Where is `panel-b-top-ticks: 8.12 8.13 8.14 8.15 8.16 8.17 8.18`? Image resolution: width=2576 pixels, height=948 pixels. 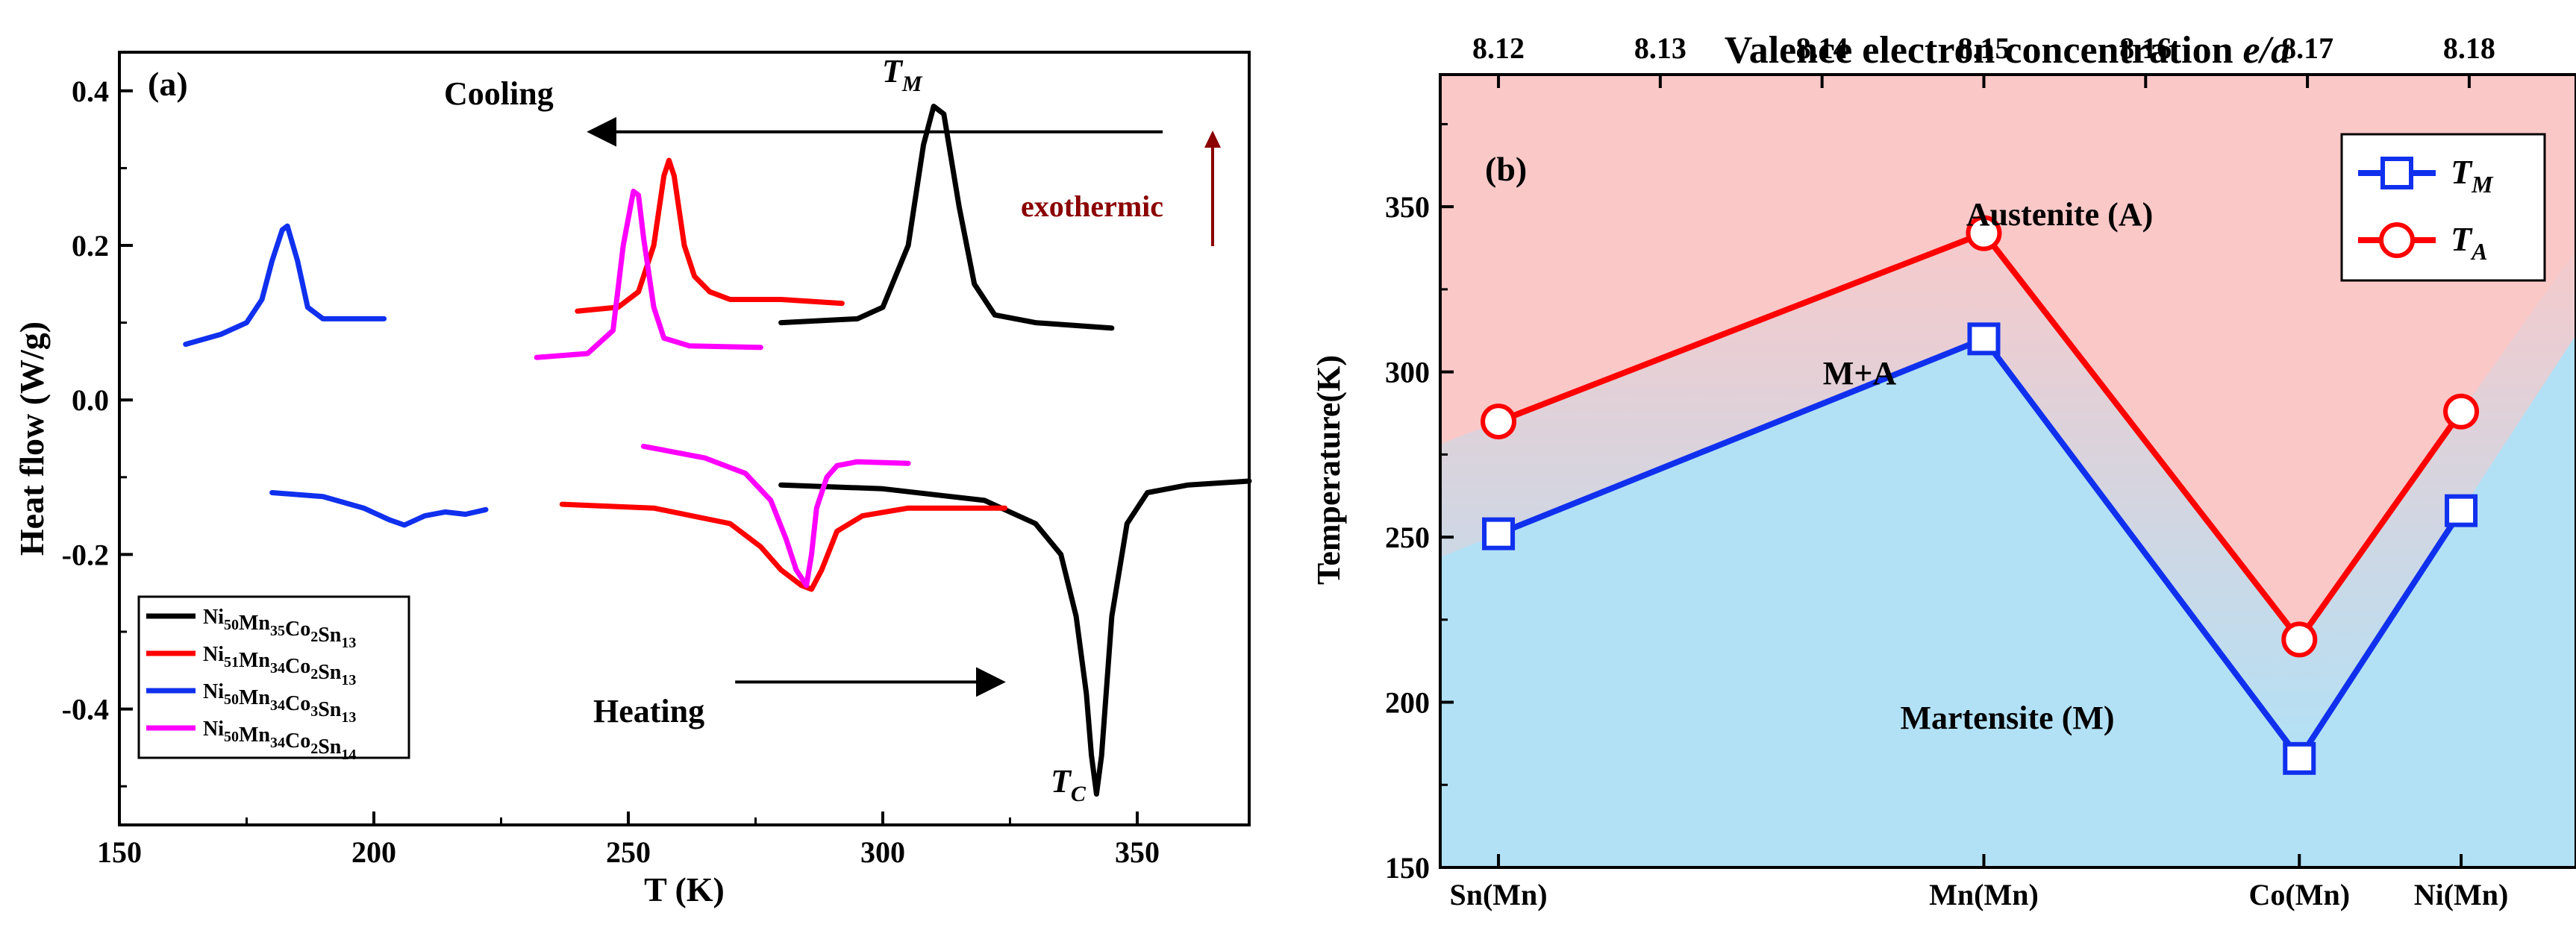 panel-b-top-ticks: 8.12 8.13 8.14 8.15 8.16 8.17 8.18 is located at coordinates (1983, 59).